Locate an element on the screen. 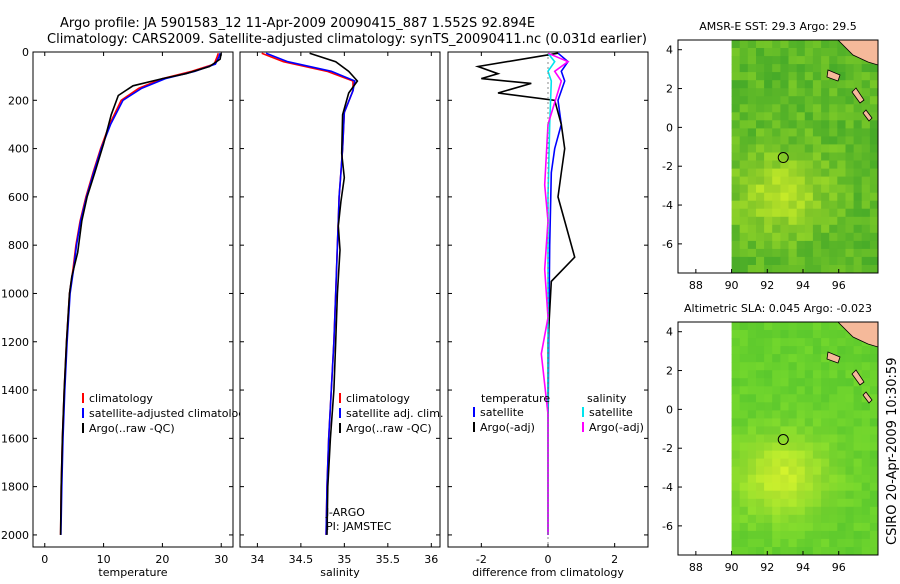 The height and width of the screenshot is (584, 900). y-tick-label: 600 is located at coordinates (18, 197).